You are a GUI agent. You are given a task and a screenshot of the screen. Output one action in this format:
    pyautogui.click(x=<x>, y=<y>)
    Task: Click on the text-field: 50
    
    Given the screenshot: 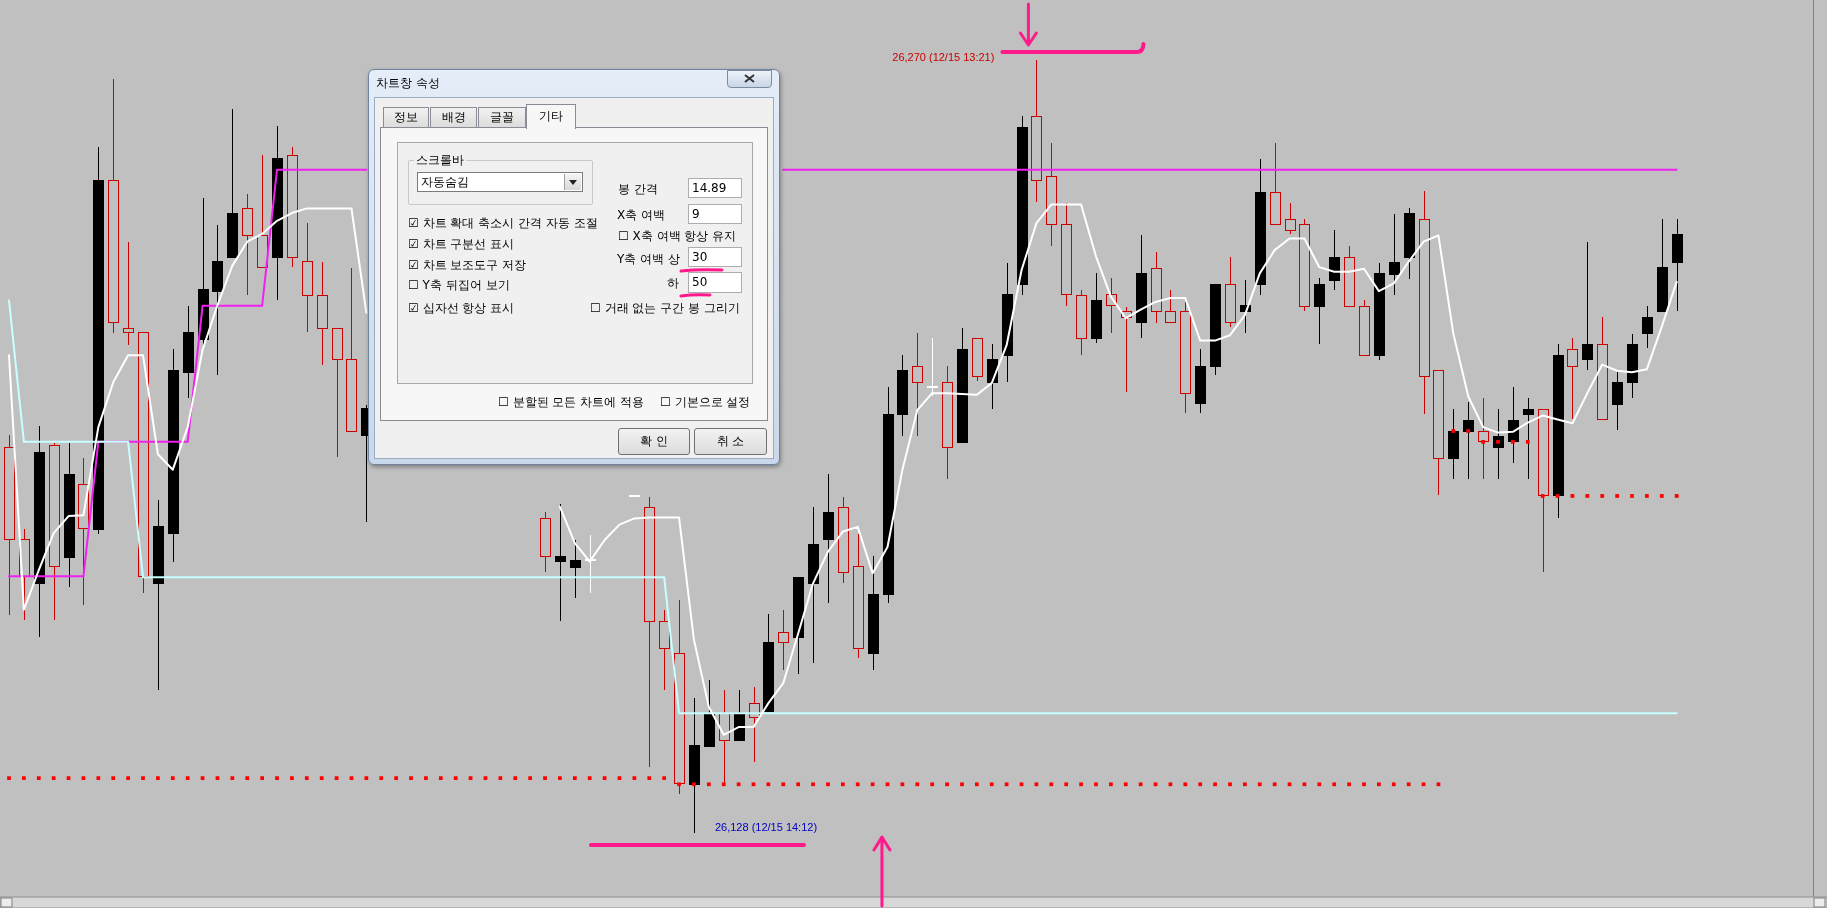 What is the action you would take?
    pyautogui.click(x=715, y=282)
    